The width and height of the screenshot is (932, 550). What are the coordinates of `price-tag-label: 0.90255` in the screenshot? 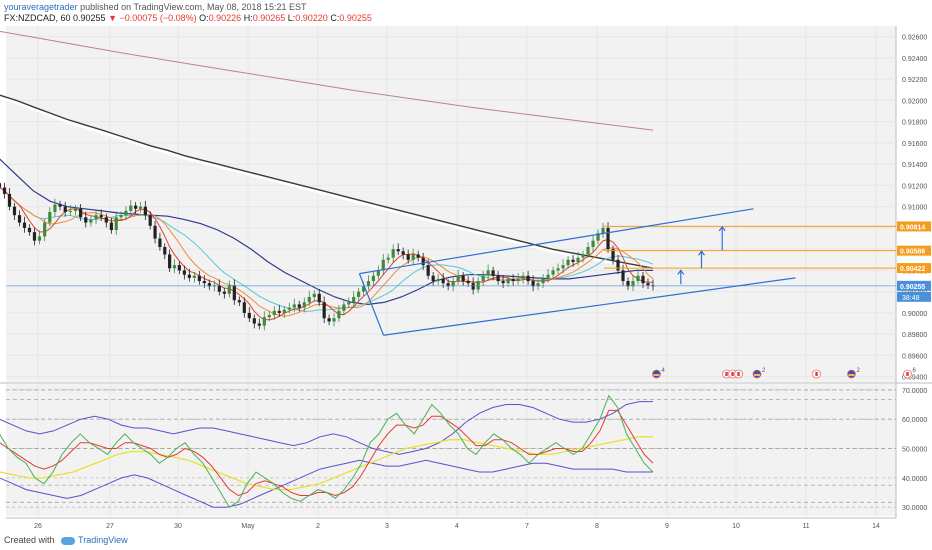 It's located at (912, 287).